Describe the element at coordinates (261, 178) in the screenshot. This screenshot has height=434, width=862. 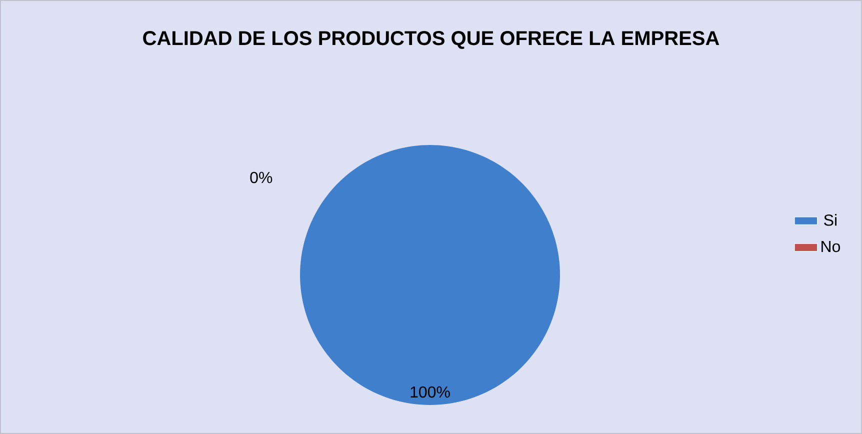
I see `text: 0%` at that location.